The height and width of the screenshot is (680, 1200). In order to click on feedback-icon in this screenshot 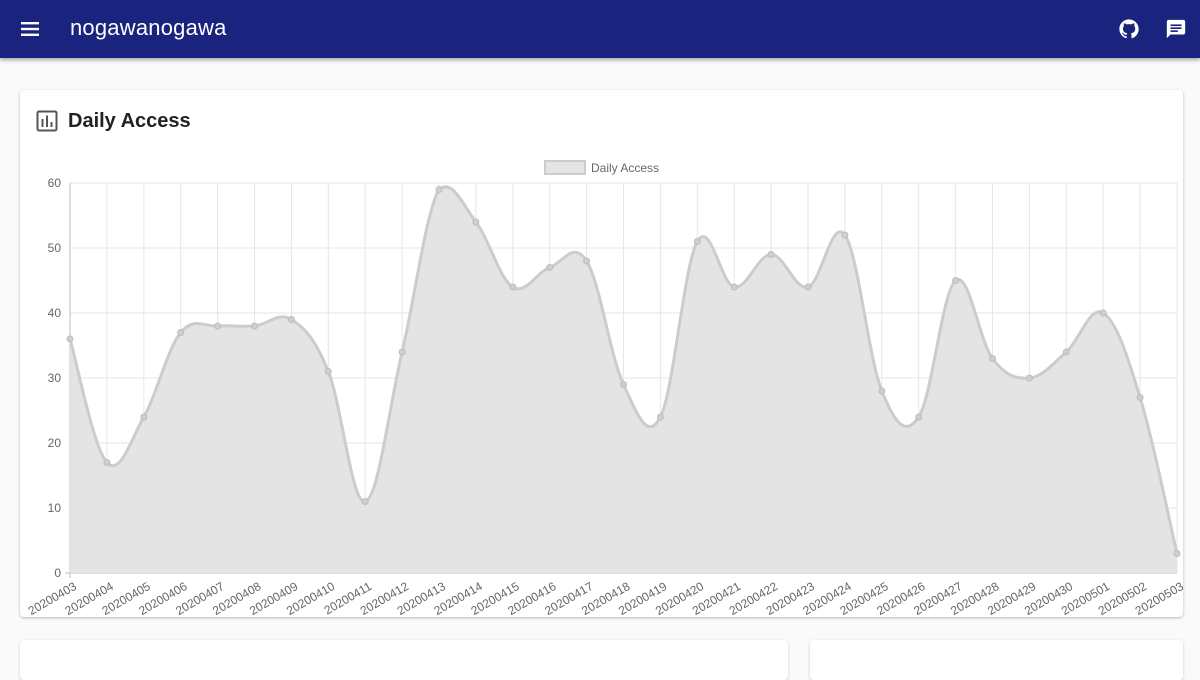, I will do `click(1176, 29)`.